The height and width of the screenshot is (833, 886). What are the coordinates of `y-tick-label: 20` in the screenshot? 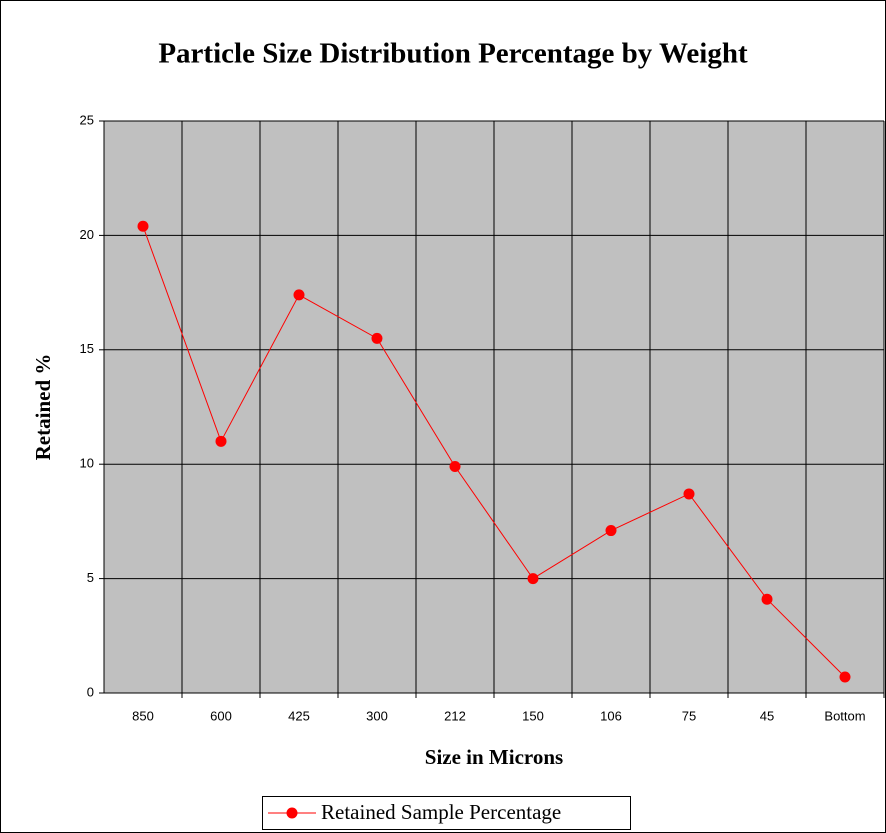 It's located at (87, 234).